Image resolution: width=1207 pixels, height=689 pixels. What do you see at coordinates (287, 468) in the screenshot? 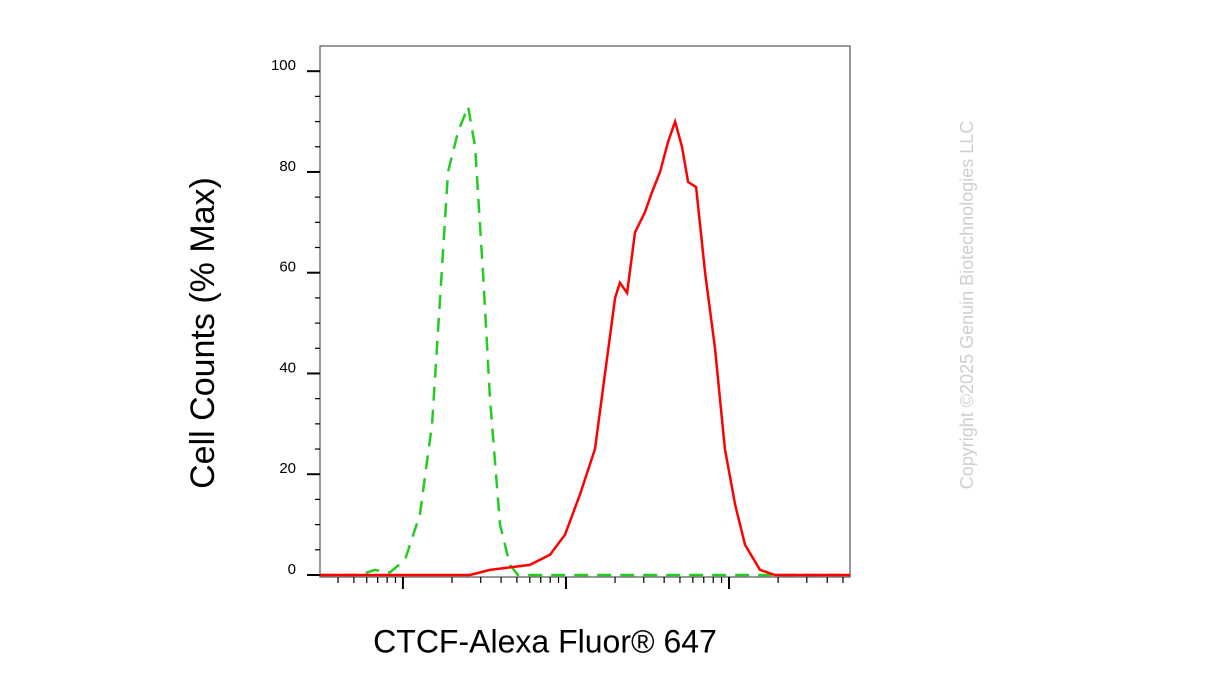
I see `y-tick-label: 20` at bounding box center [287, 468].